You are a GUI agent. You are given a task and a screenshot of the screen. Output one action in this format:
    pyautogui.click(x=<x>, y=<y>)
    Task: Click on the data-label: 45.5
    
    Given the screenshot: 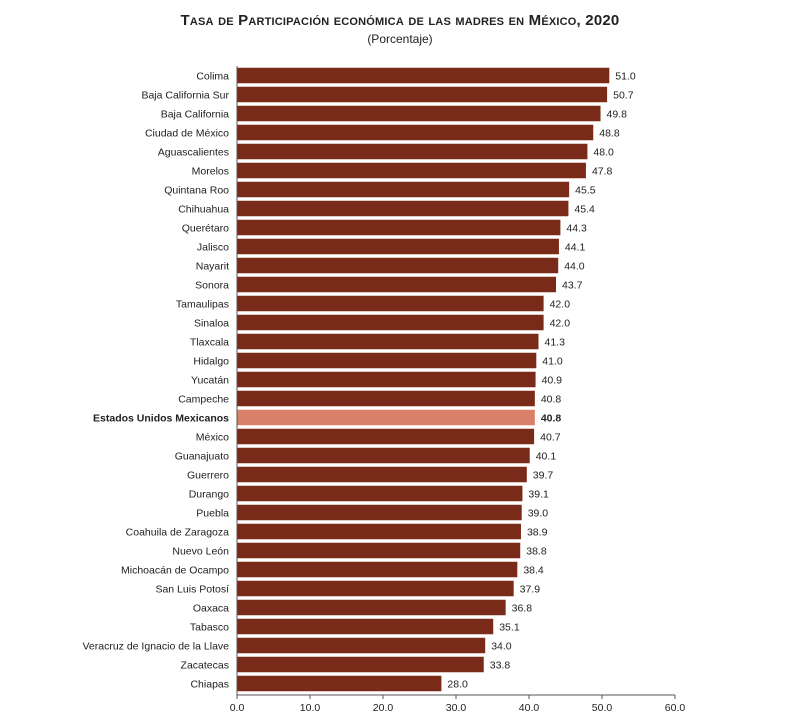 What is the action you would take?
    pyautogui.click(x=585, y=190)
    